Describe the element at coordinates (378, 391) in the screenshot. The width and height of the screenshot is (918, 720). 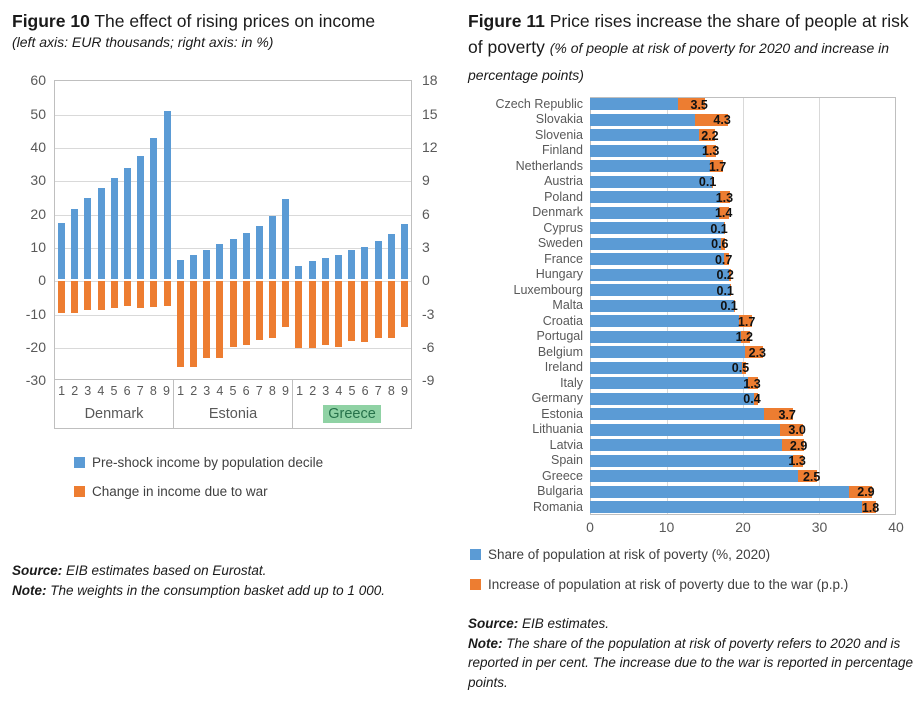
I see `decile-label: 7` at that location.